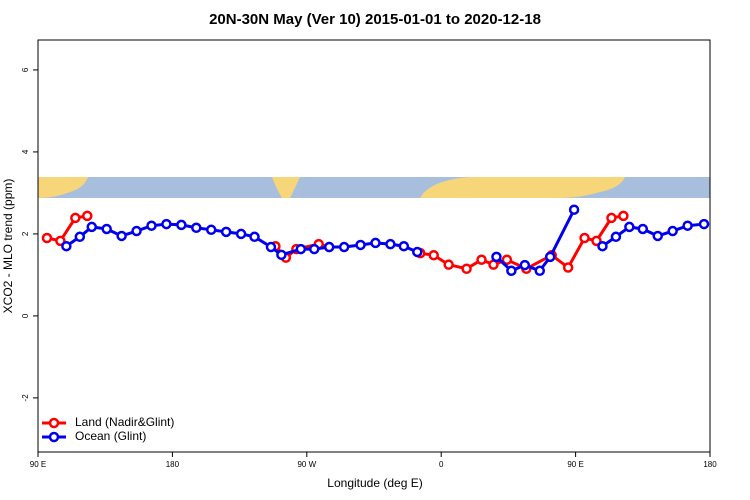  I want to click on y-tick-label: 0, so click(25, 315).